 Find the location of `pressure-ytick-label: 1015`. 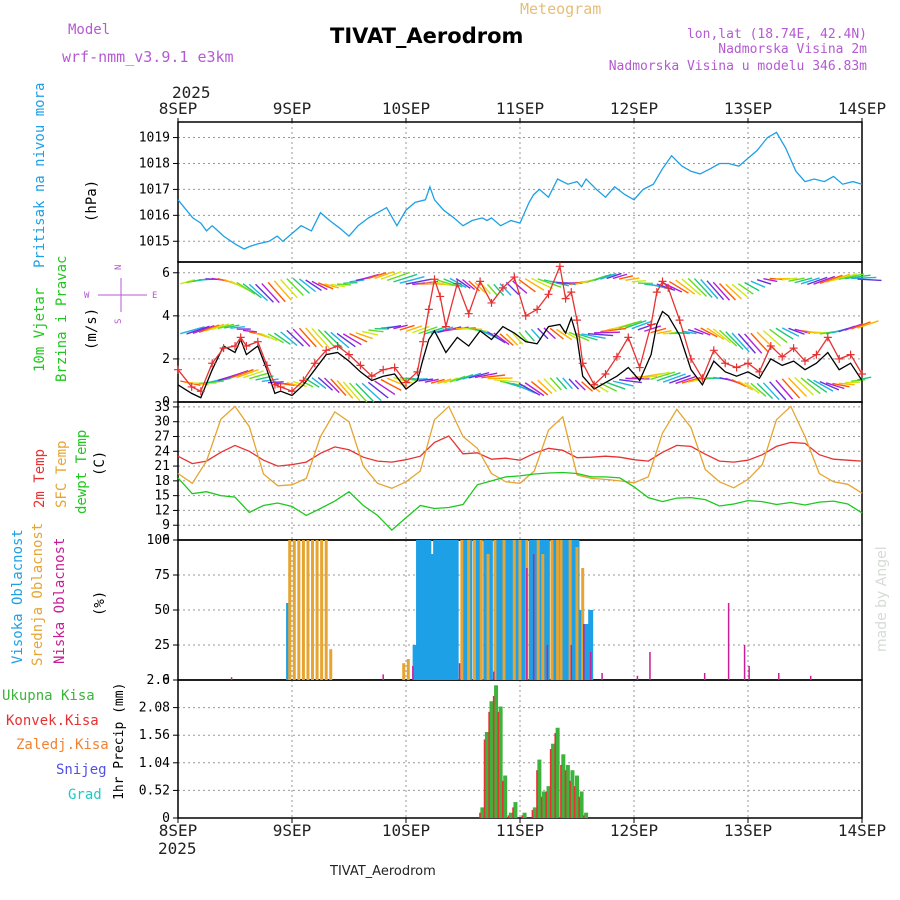

pressure-ytick-label: 1015 is located at coordinates (154, 241).